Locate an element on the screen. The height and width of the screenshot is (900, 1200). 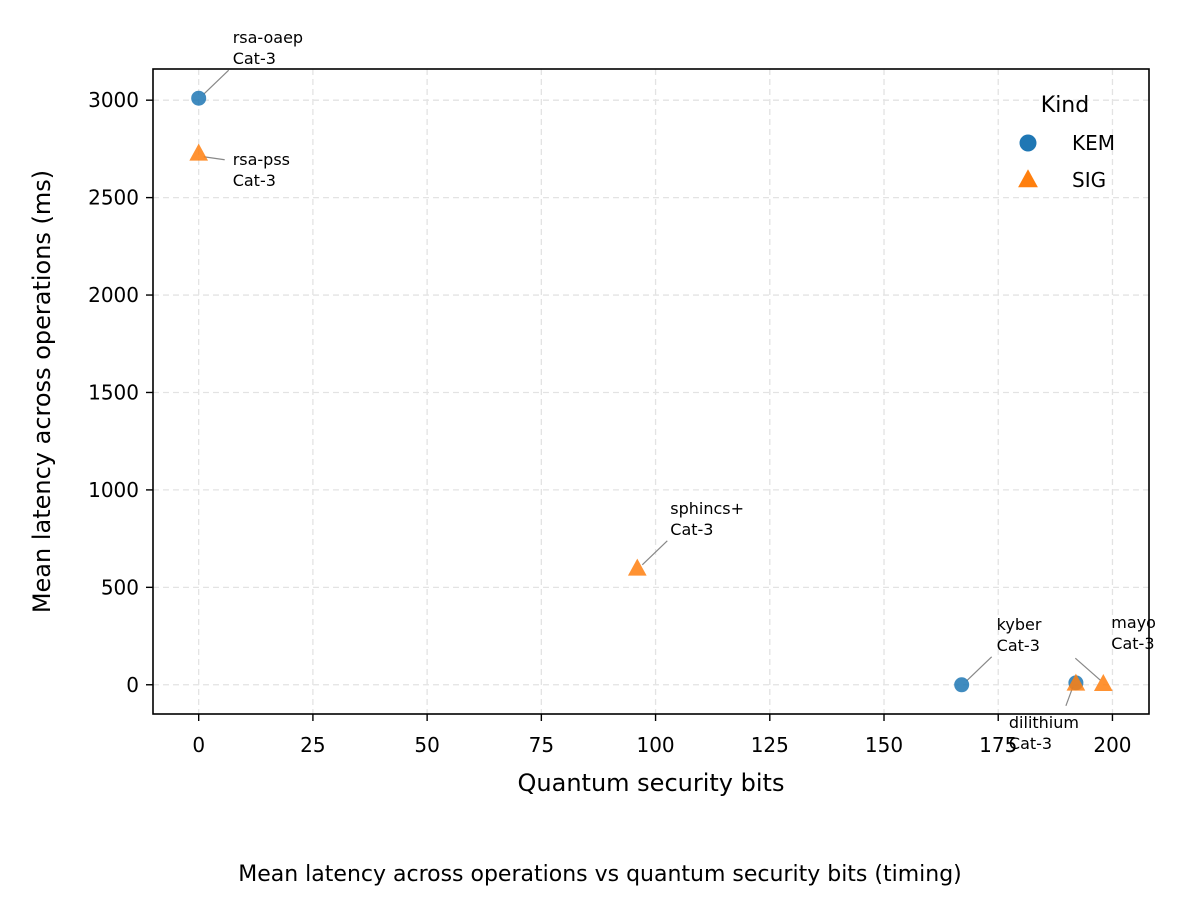
x-tick-label: 150 is located at coordinates (884, 745).